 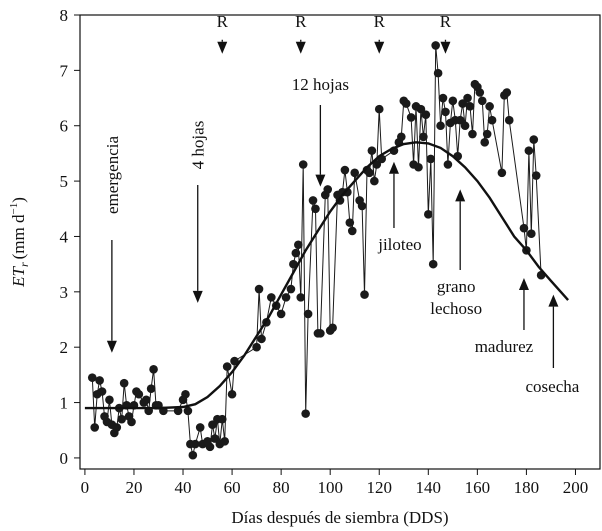 What do you see at coordinates (64, 458) in the screenshot?
I see `y-tick-label: 0` at bounding box center [64, 458].